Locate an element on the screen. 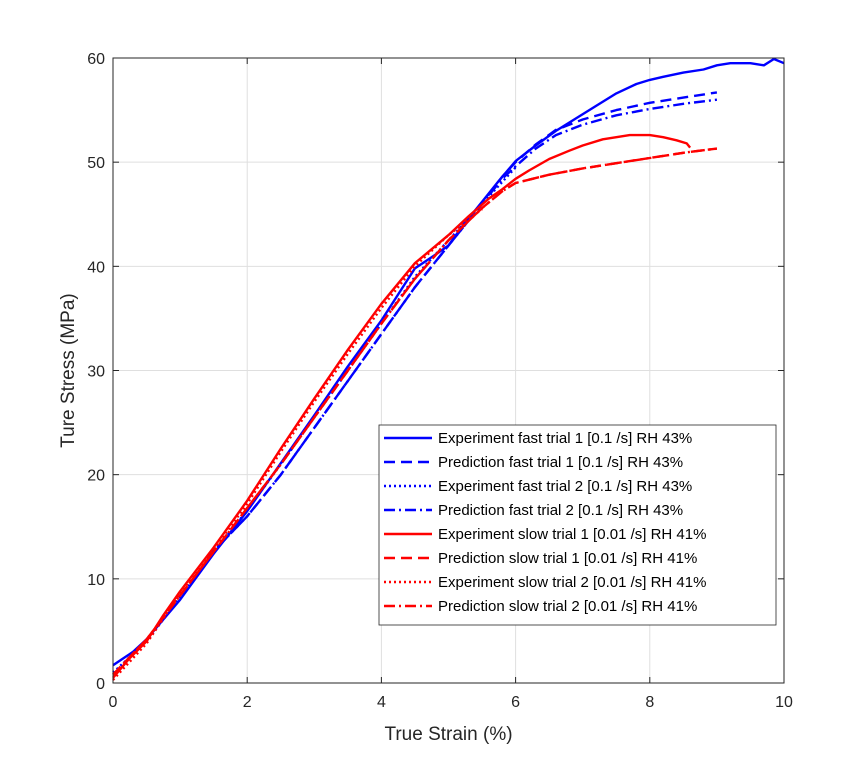 The width and height of the screenshot is (866, 766). y-tick-label: 10 is located at coordinates (96, 580).